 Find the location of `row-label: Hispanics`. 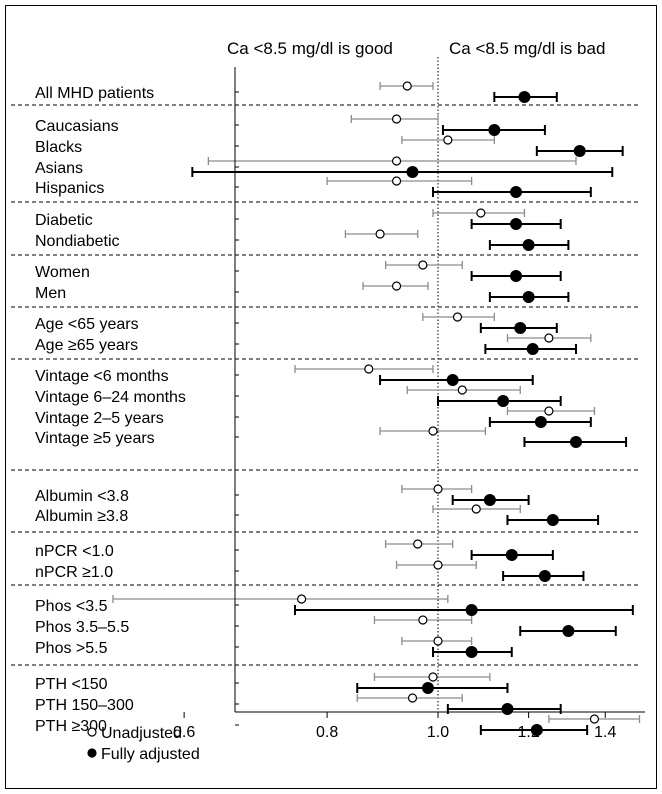

row-label: Hispanics is located at coordinates (69, 188).